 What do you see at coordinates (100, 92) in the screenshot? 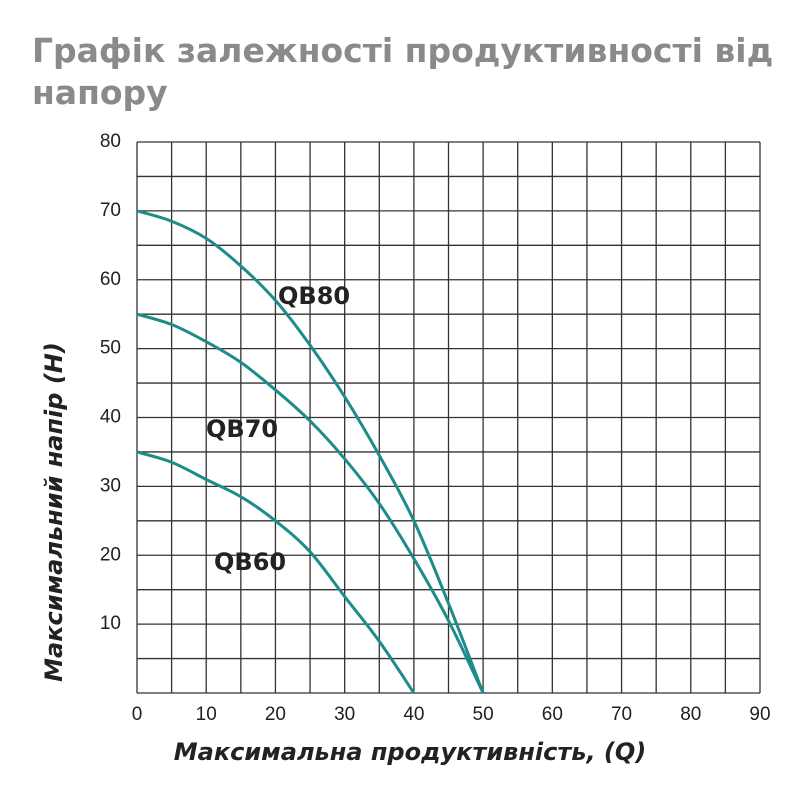
I see `chart-title: напору` at bounding box center [100, 92].